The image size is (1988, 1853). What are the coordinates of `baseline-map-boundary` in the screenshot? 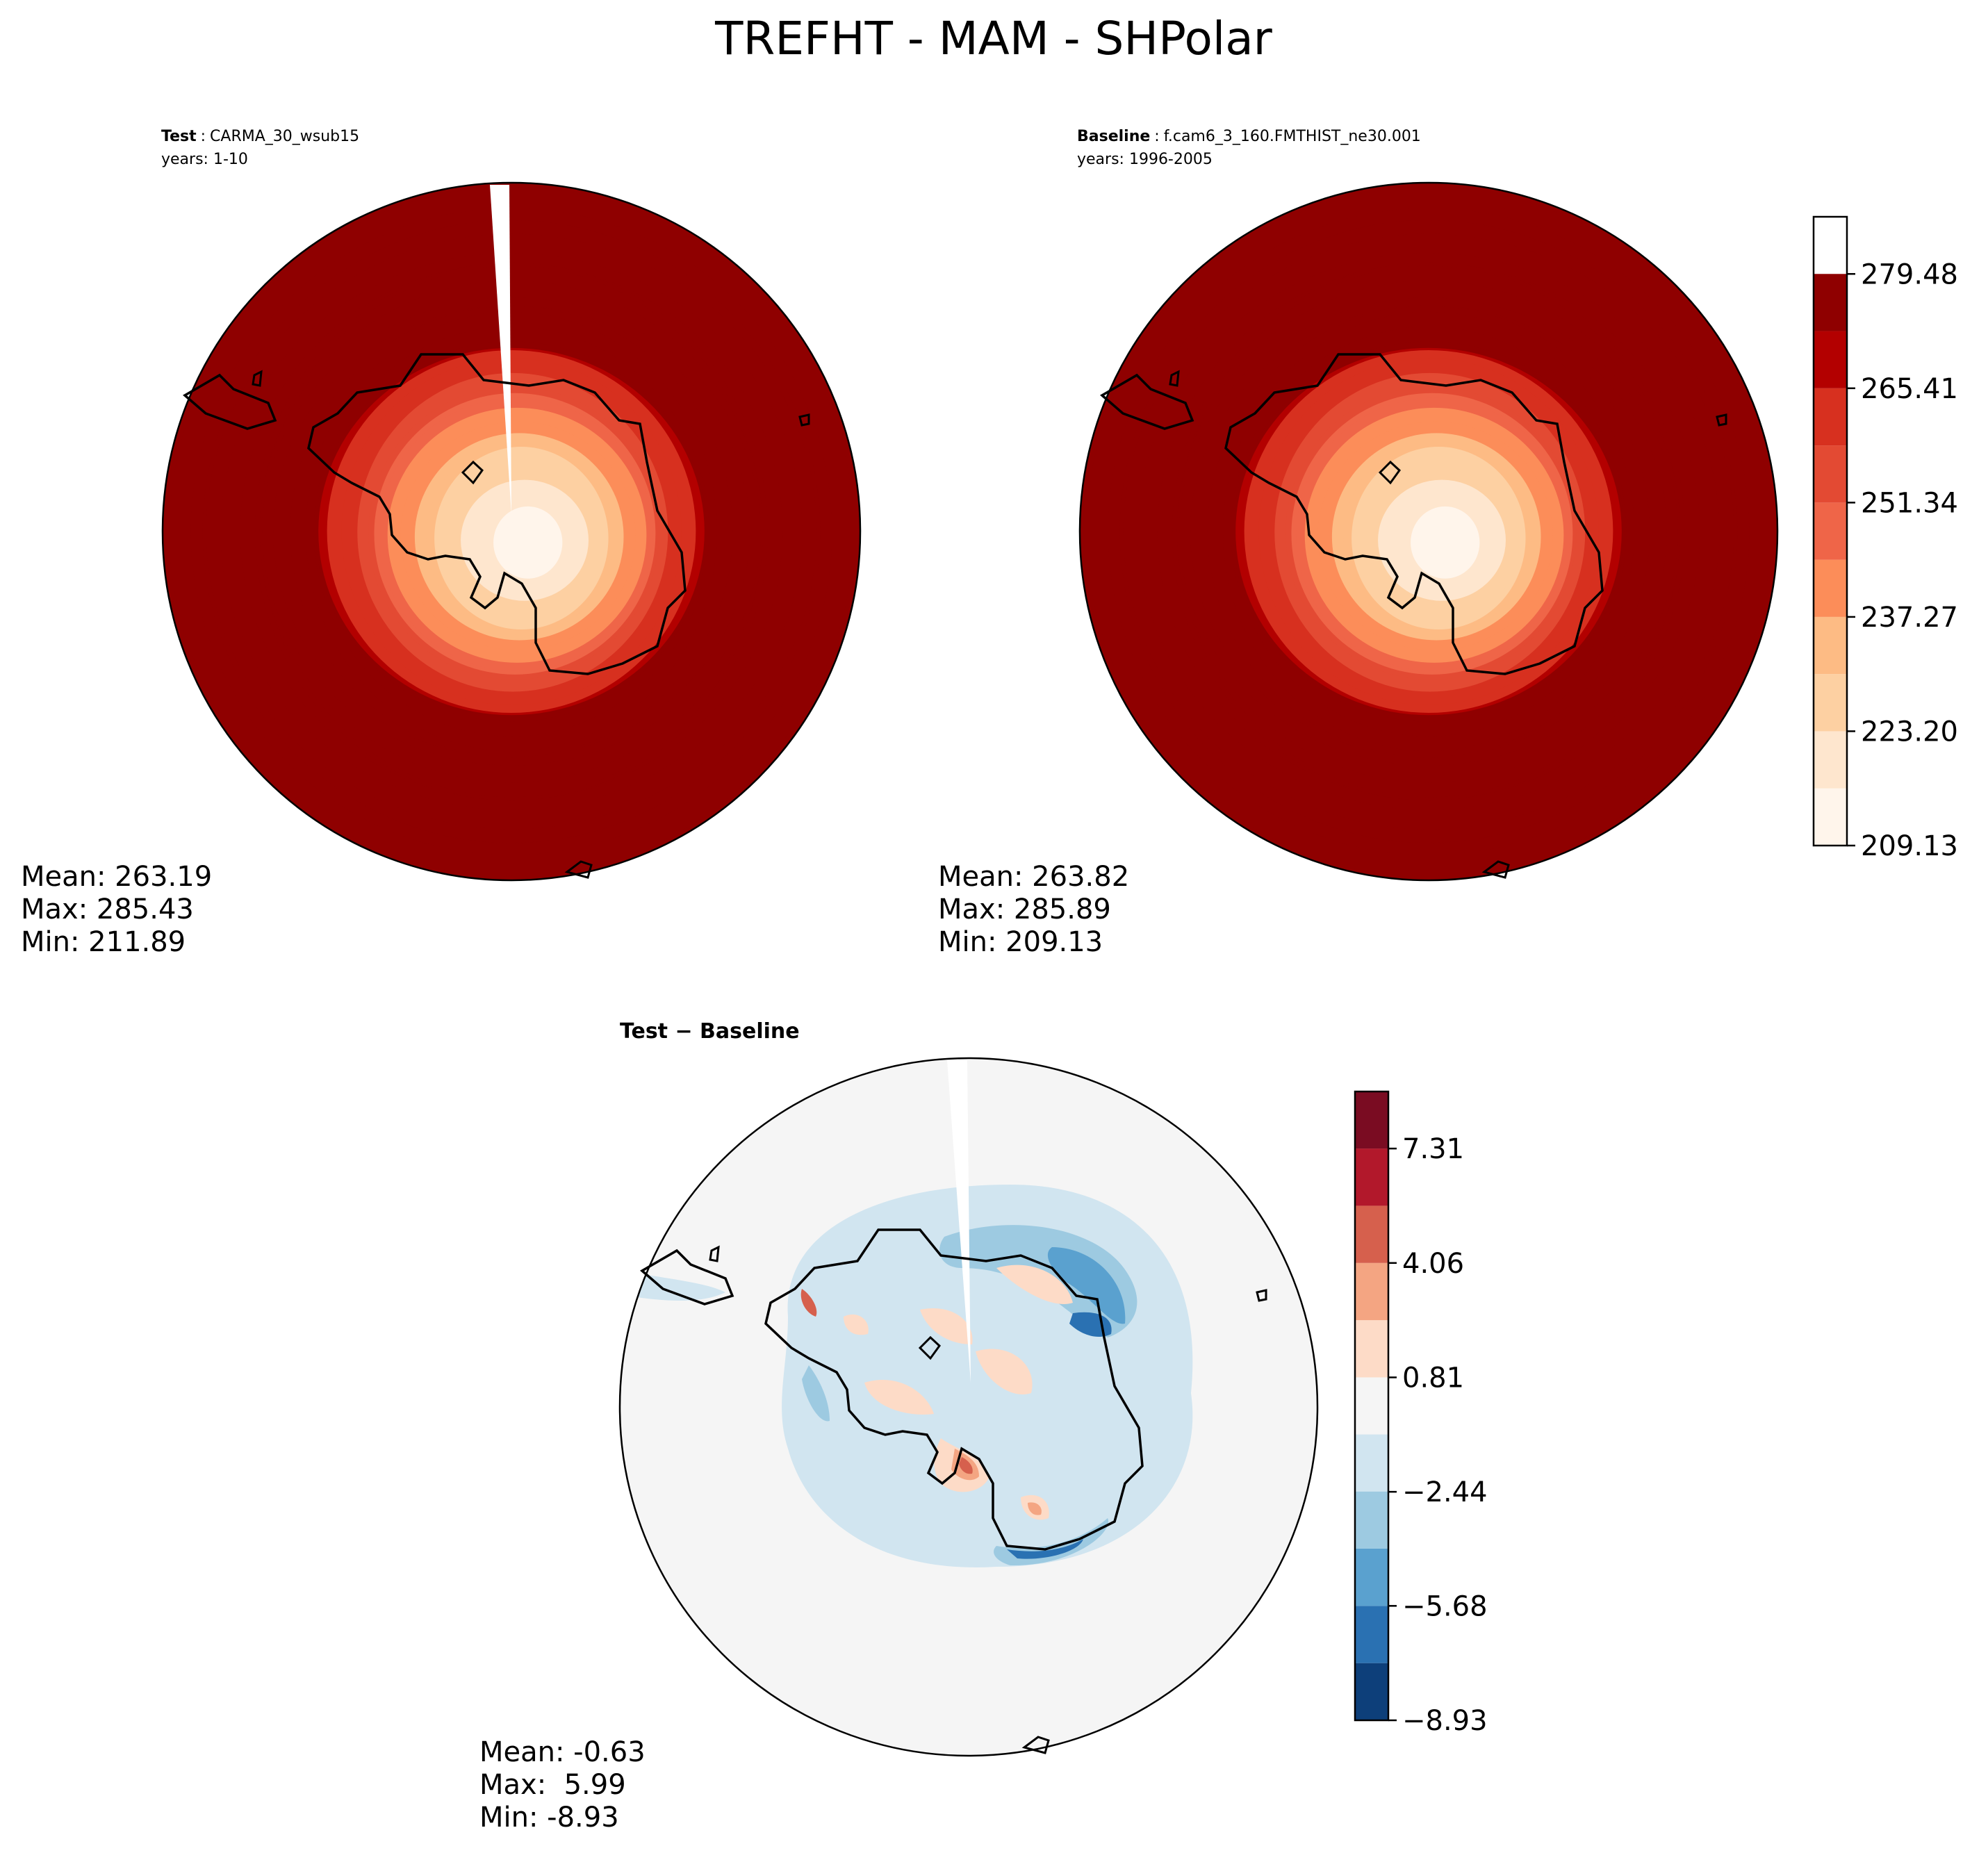 It's located at (1428, 531).